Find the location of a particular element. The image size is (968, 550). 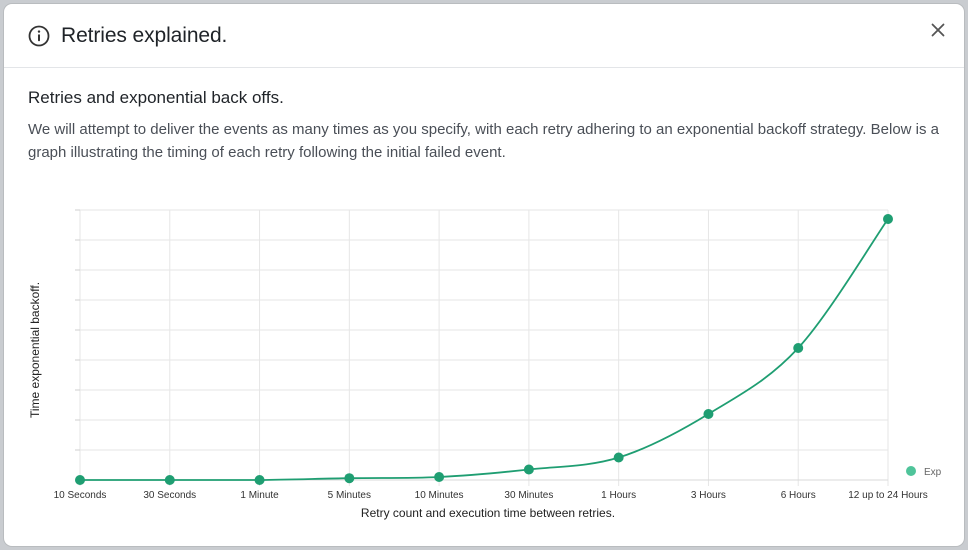

x-tick-label: 12 up to 24 Hours is located at coordinates (888, 495).